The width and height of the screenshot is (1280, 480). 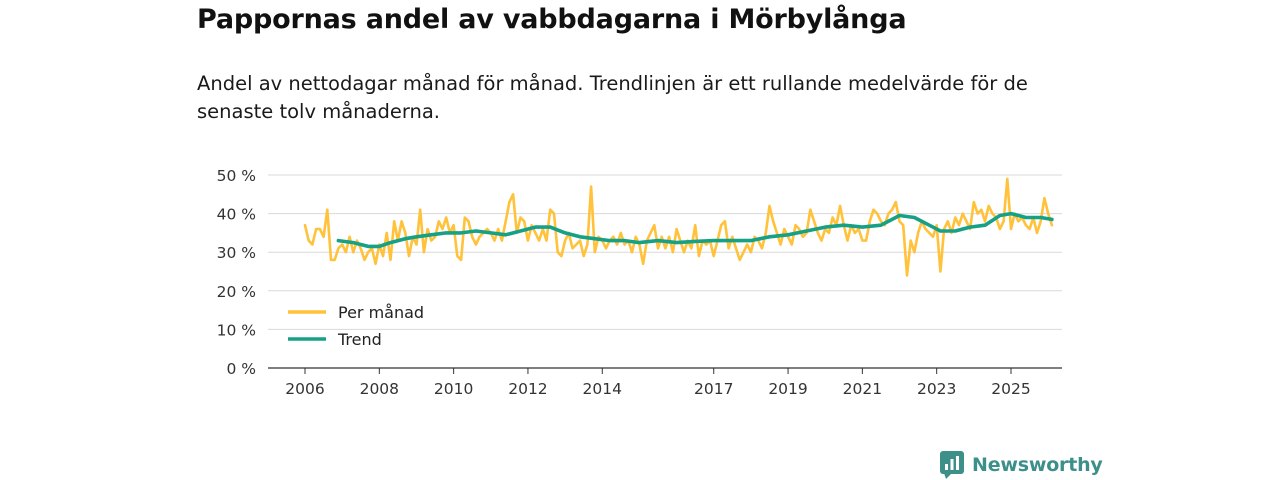 What do you see at coordinates (695, 230) in the screenshot?
I see `series-line-trend` at bounding box center [695, 230].